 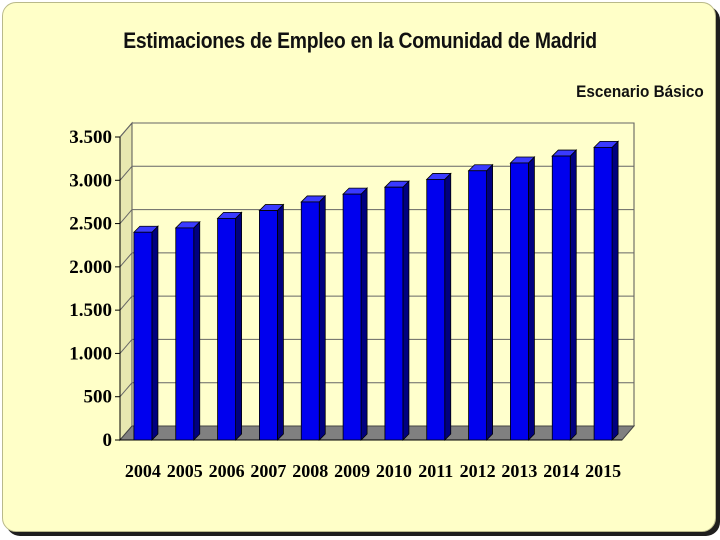 I want to click on bar-2015, so click(x=606, y=290).